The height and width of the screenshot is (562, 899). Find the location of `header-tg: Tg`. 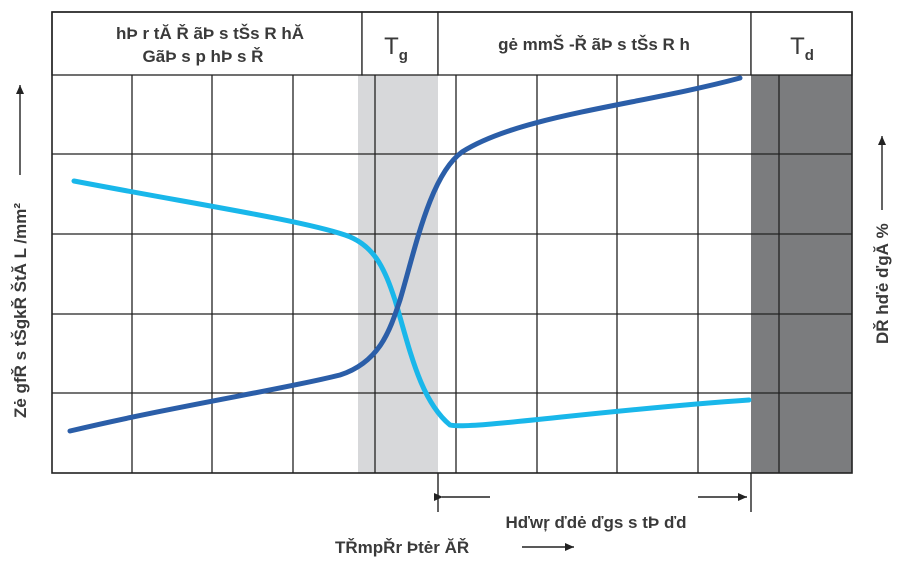

header-tg: Tg is located at coordinates (396, 48).